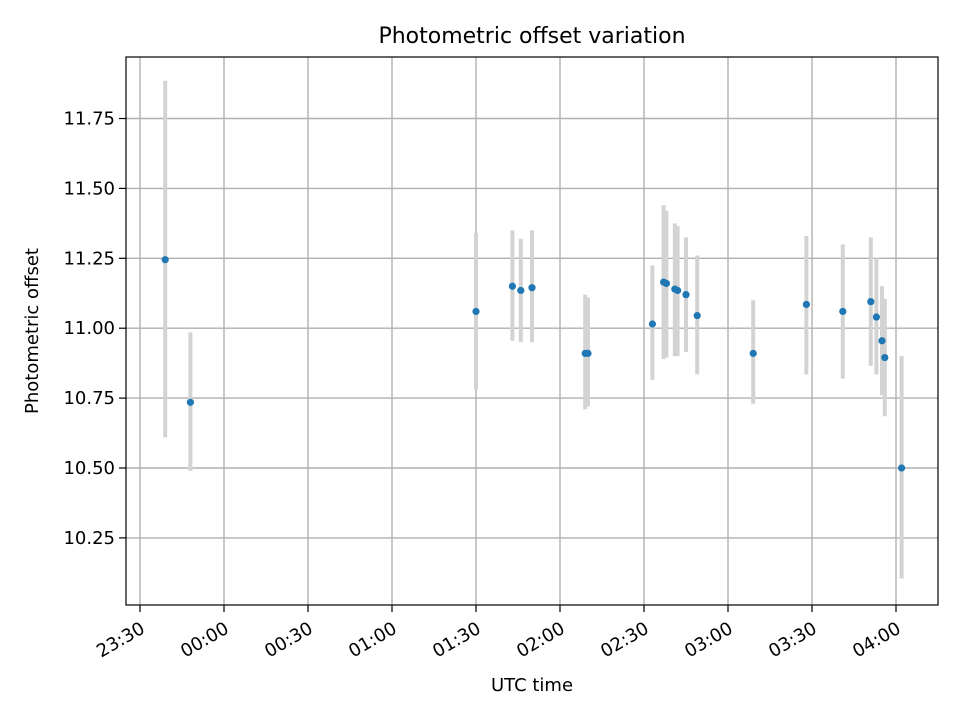  What do you see at coordinates (32, 331) in the screenshot?
I see `y-axis-label: Photometric offset` at bounding box center [32, 331].